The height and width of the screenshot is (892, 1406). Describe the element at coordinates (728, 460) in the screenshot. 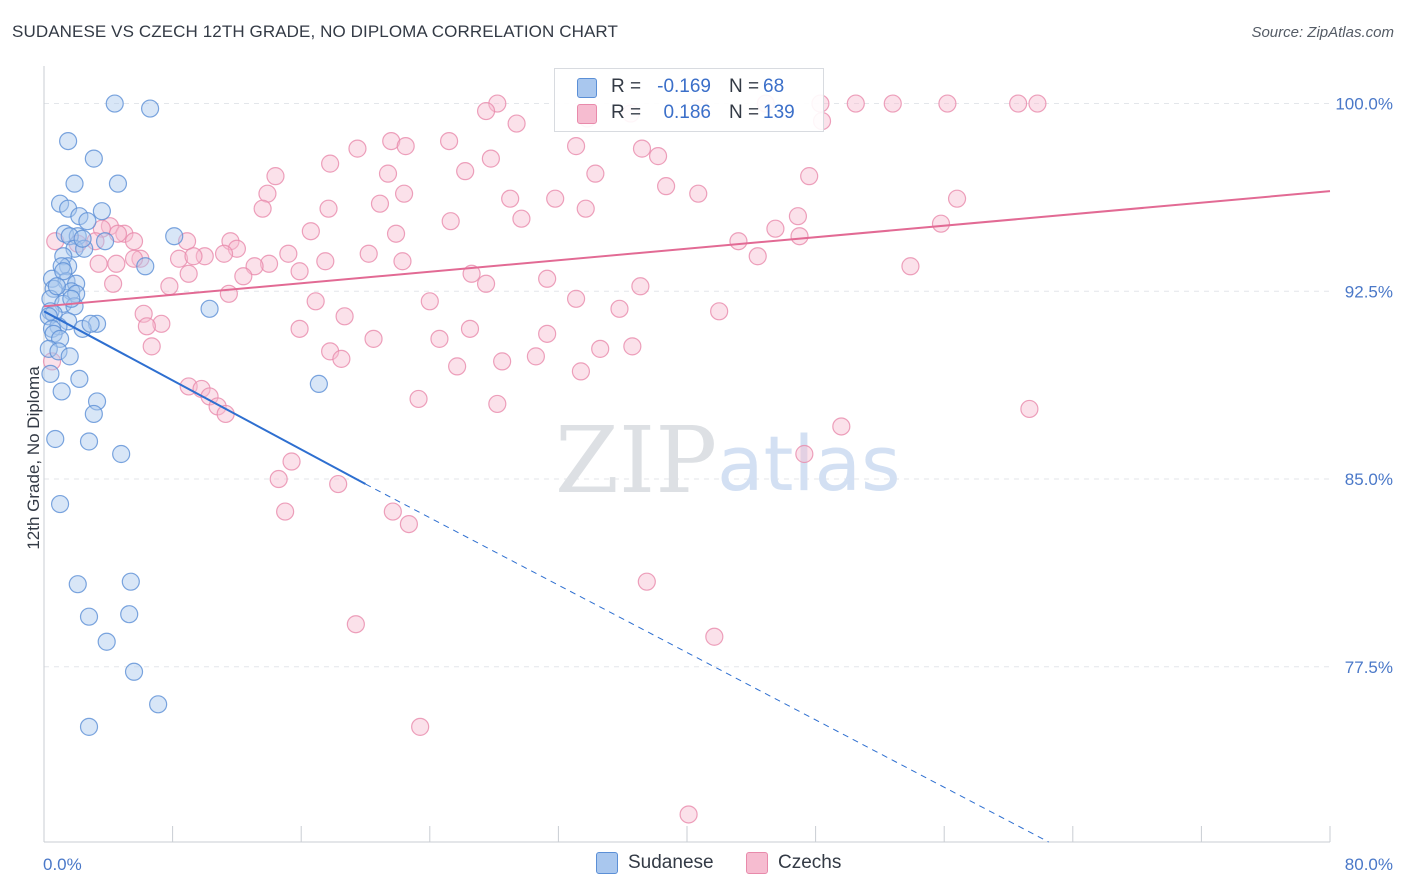

I see `watermark: ZIP atlas` at that location.